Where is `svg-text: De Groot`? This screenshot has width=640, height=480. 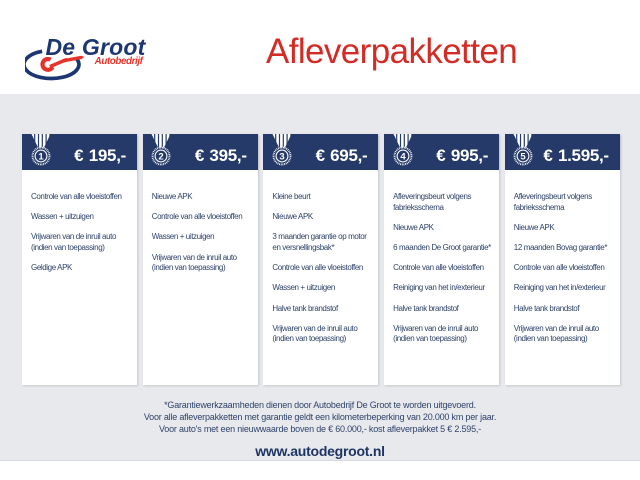 svg-text: De Groot is located at coordinates (96, 47).